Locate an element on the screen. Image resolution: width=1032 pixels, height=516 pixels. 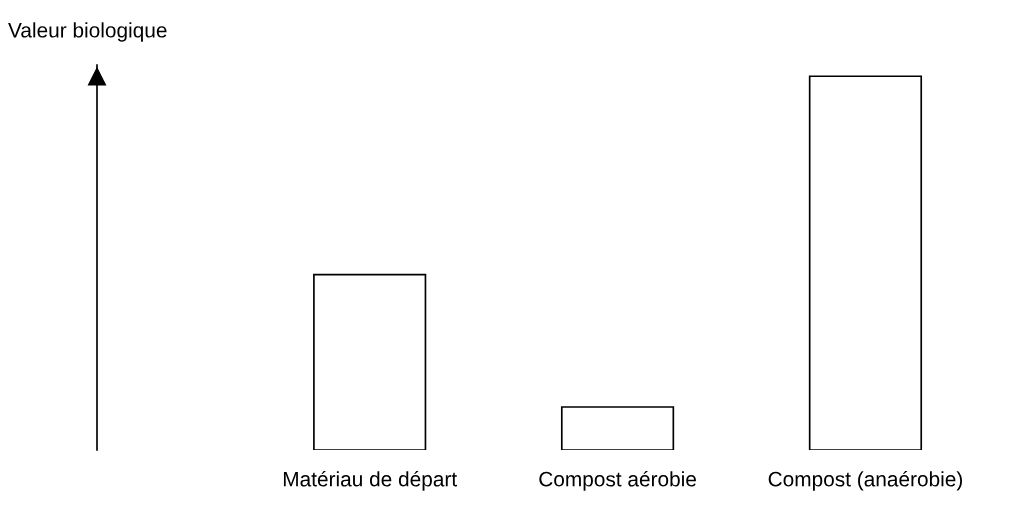
x-tick-label: Compost (anaérobie) is located at coordinates (865, 480).